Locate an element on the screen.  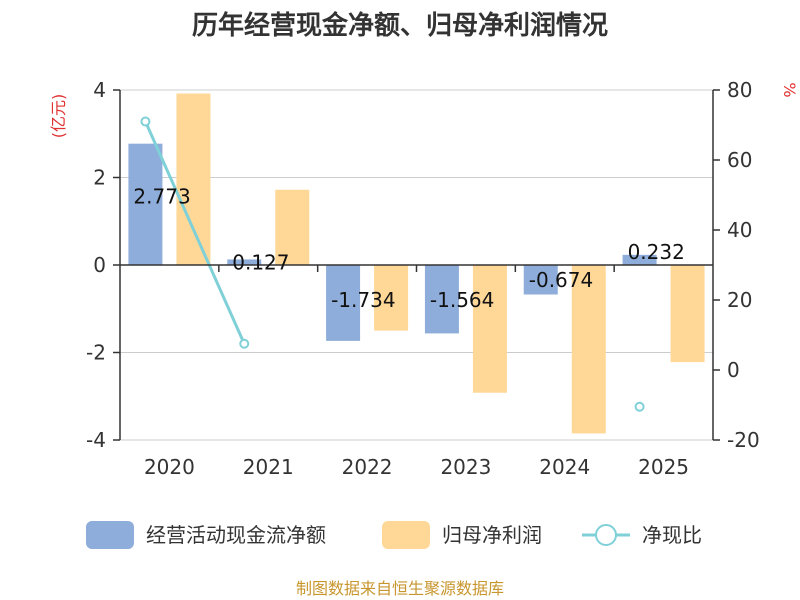
right-tick-label: 60 is located at coordinates (739, 160).